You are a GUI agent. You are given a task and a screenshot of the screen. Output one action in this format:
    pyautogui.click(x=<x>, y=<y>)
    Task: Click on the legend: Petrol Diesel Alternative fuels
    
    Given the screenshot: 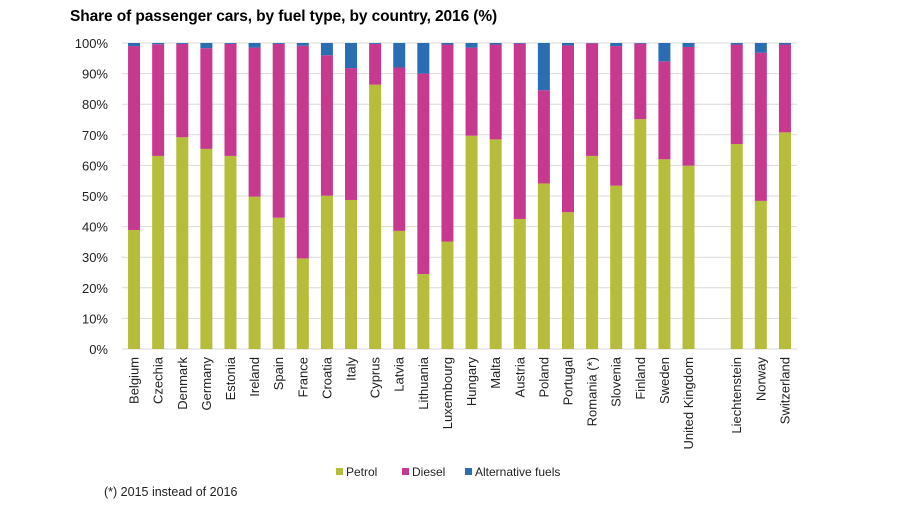 What is the action you would take?
    pyautogui.click(x=448, y=472)
    